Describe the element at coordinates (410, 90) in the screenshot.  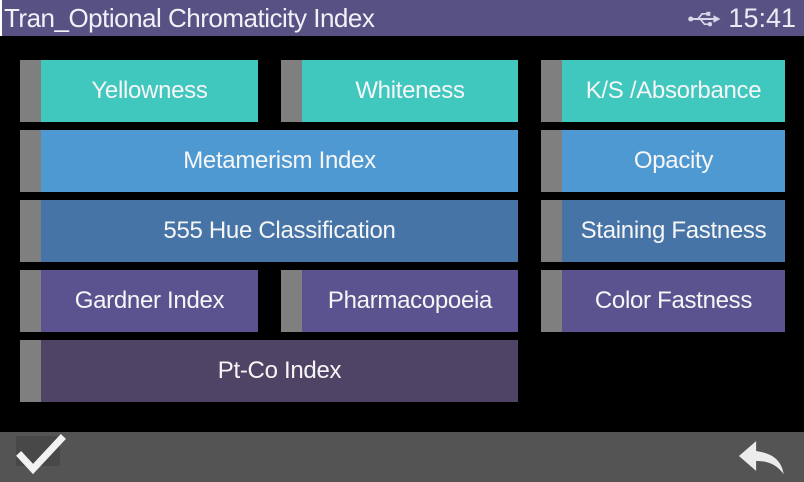
I see `button-label: Whiteness` at that location.